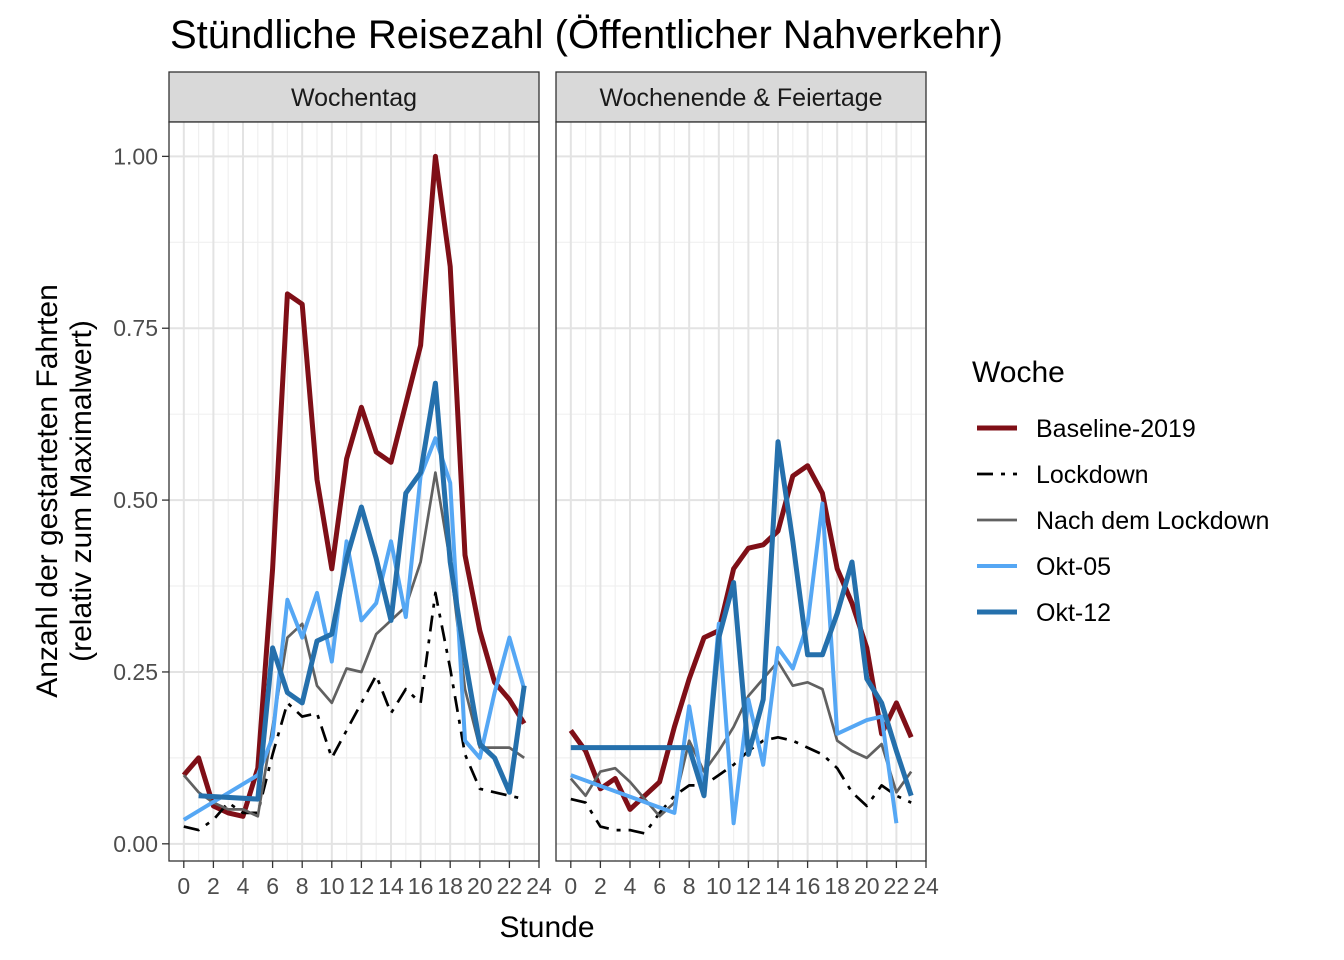 The image size is (1344, 960). Describe the element at coordinates (135, 328) in the screenshot. I see `y-tick-label: 0.75` at that location.